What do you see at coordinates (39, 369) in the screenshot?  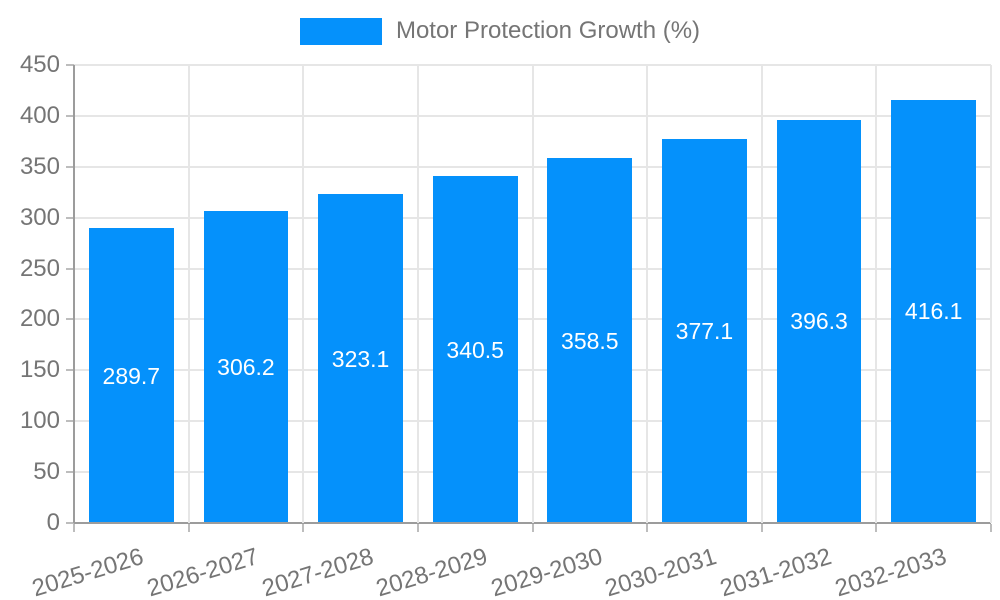 I see `y-tick-label: 150` at bounding box center [39, 369].